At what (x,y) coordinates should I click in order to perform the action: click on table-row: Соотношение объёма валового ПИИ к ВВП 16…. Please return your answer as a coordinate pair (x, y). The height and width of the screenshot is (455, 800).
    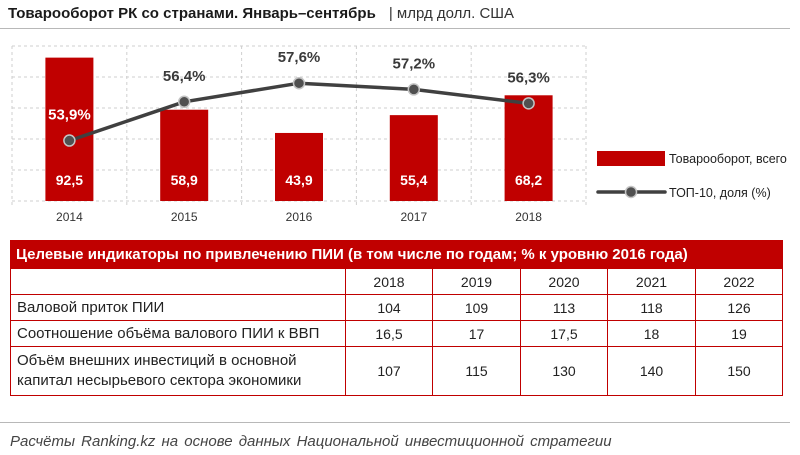
    Looking at the image, I should click on (396, 333).